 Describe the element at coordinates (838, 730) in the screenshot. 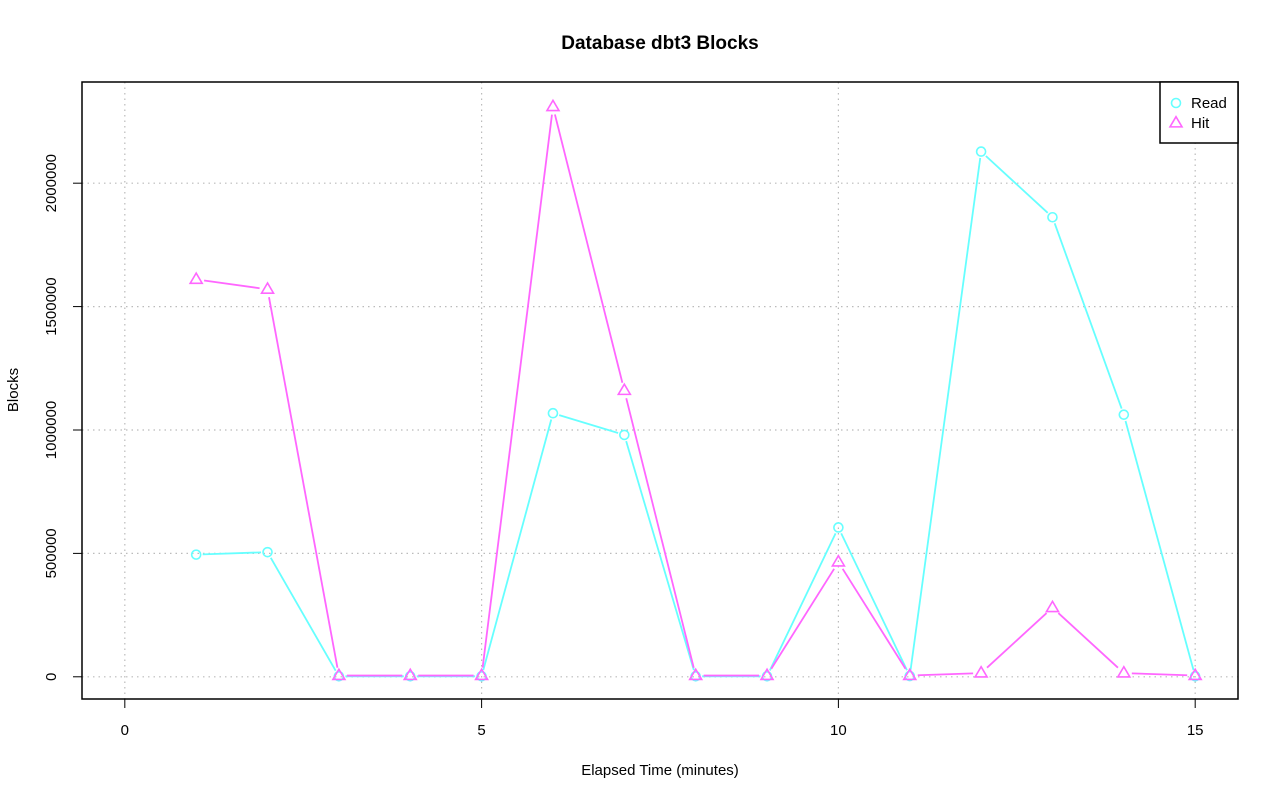

I see `x-tick-label: 10` at that location.